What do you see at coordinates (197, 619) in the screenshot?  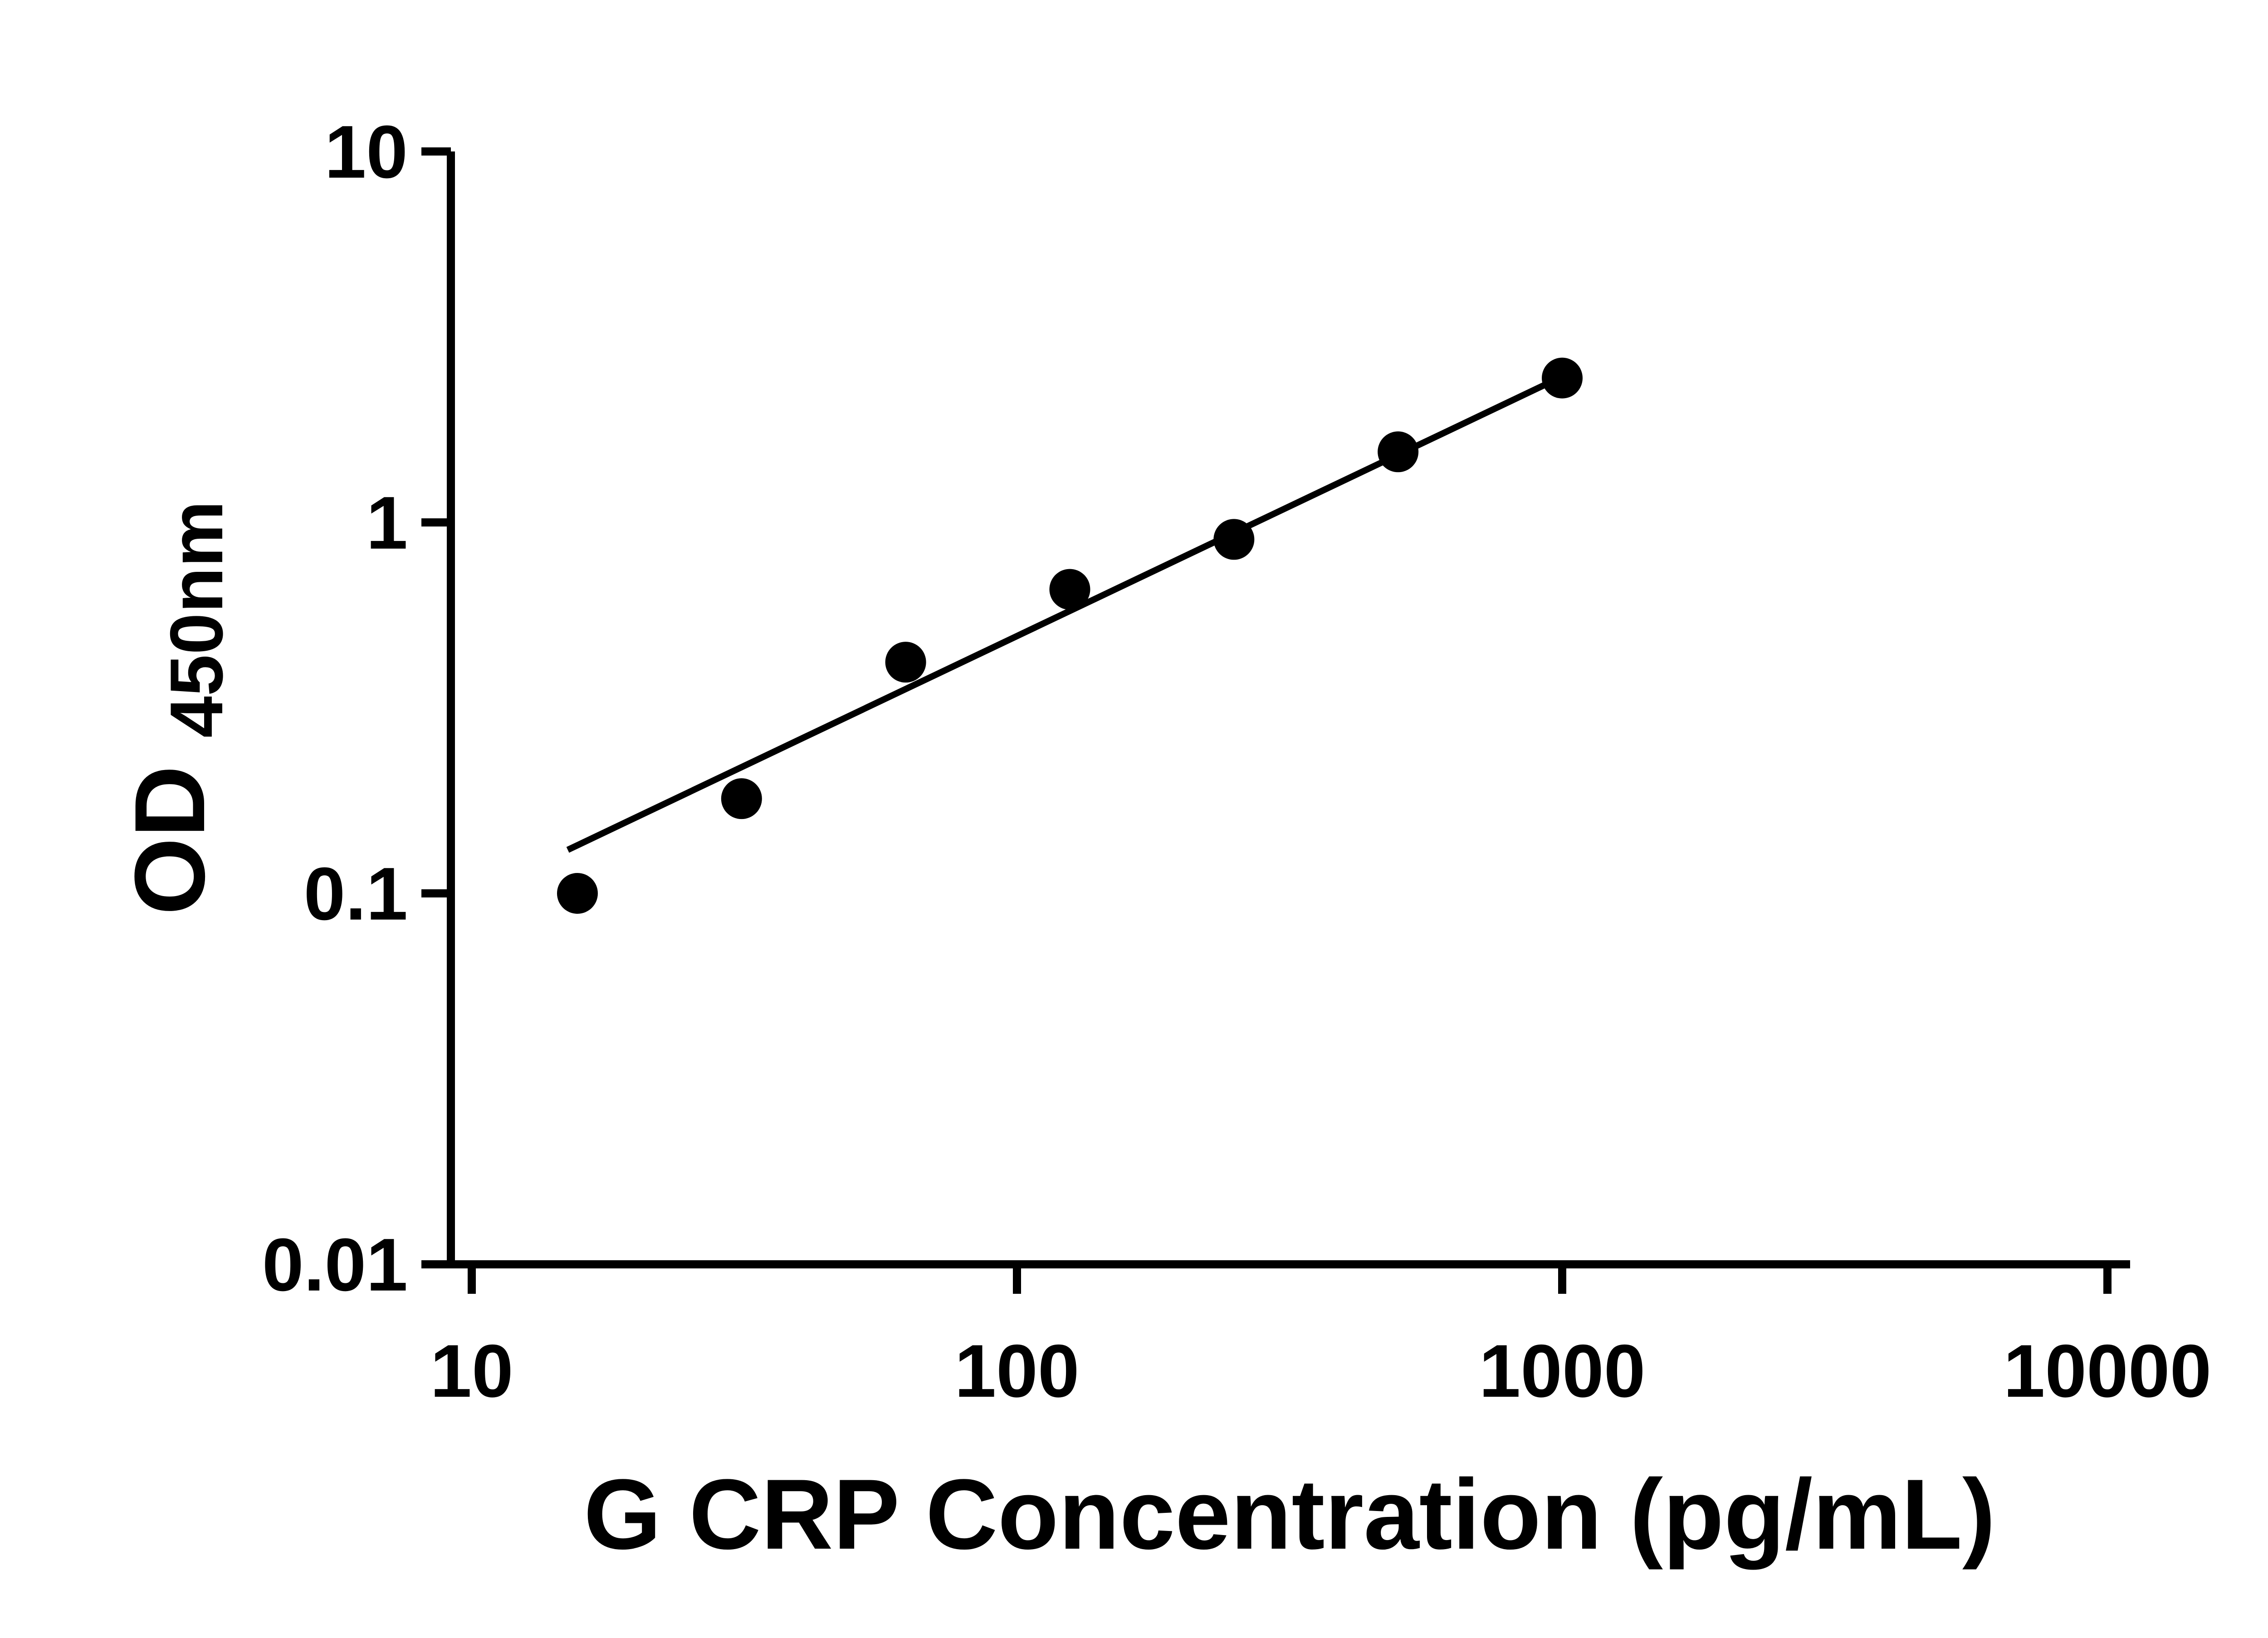 I see `y-axis-title-sub: 450nm` at bounding box center [197, 619].